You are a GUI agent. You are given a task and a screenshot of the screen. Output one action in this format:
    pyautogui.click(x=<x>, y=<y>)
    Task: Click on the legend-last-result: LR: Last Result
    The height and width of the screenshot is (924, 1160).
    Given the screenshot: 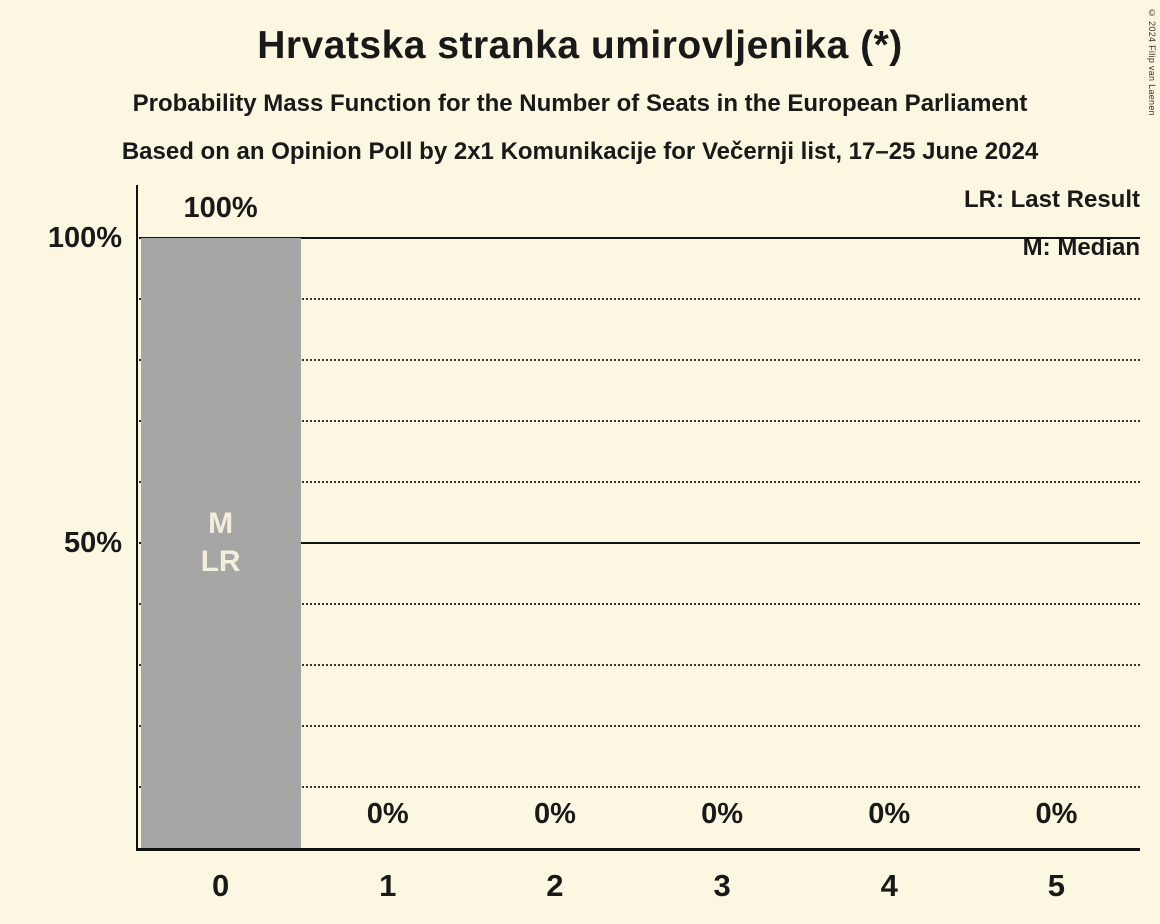 What is the action you would take?
    pyautogui.click(x=1051, y=199)
    